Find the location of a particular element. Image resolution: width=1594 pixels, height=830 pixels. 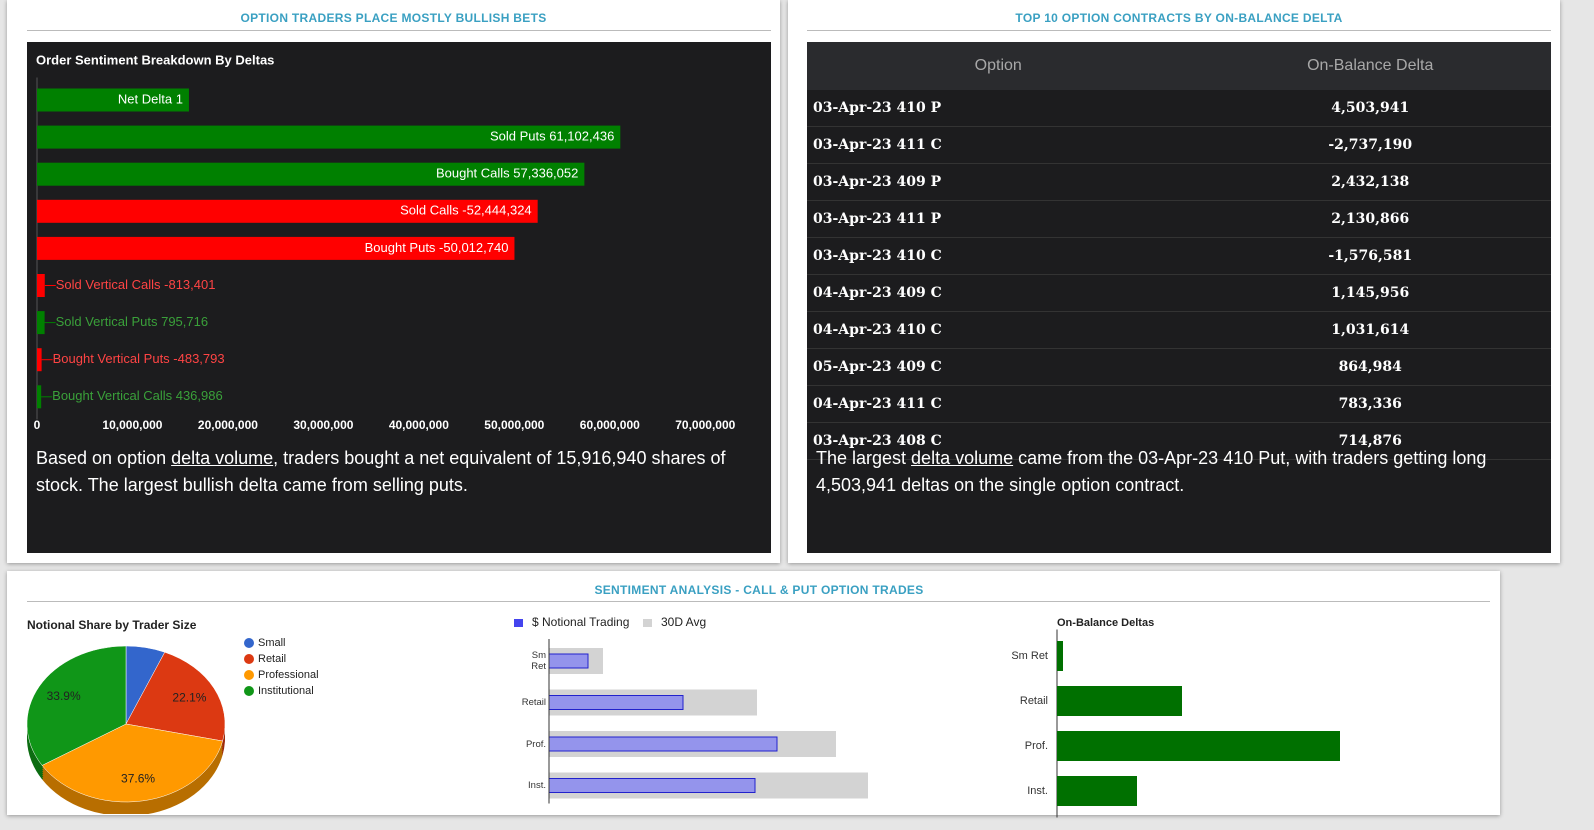

summary-text: The largest is located at coordinates (864, 458).